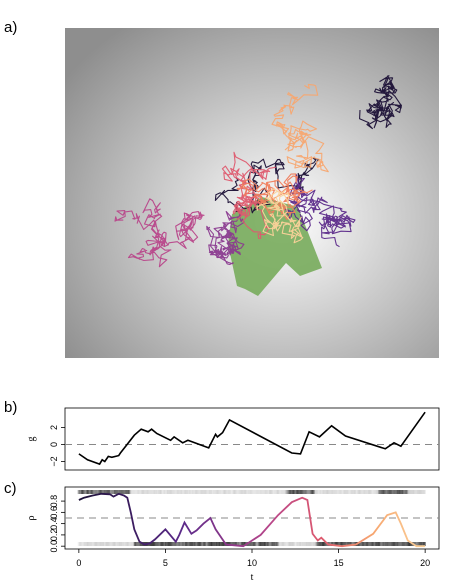 Image resolution: width=449 pixels, height=583 pixels. Describe the element at coordinates (252, 563) in the screenshot. I see `panel-c-xtick-label: 10` at that location.